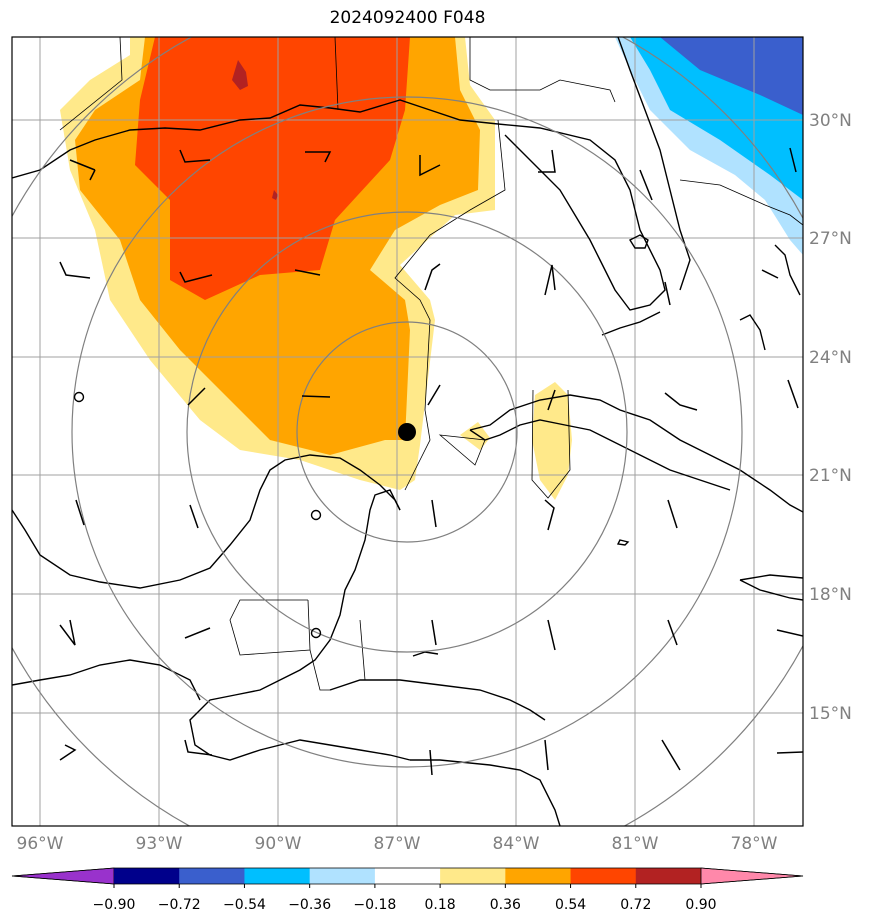  Describe the element at coordinates (635, 844) in the screenshot. I see `lon-label: 81°W` at that location.